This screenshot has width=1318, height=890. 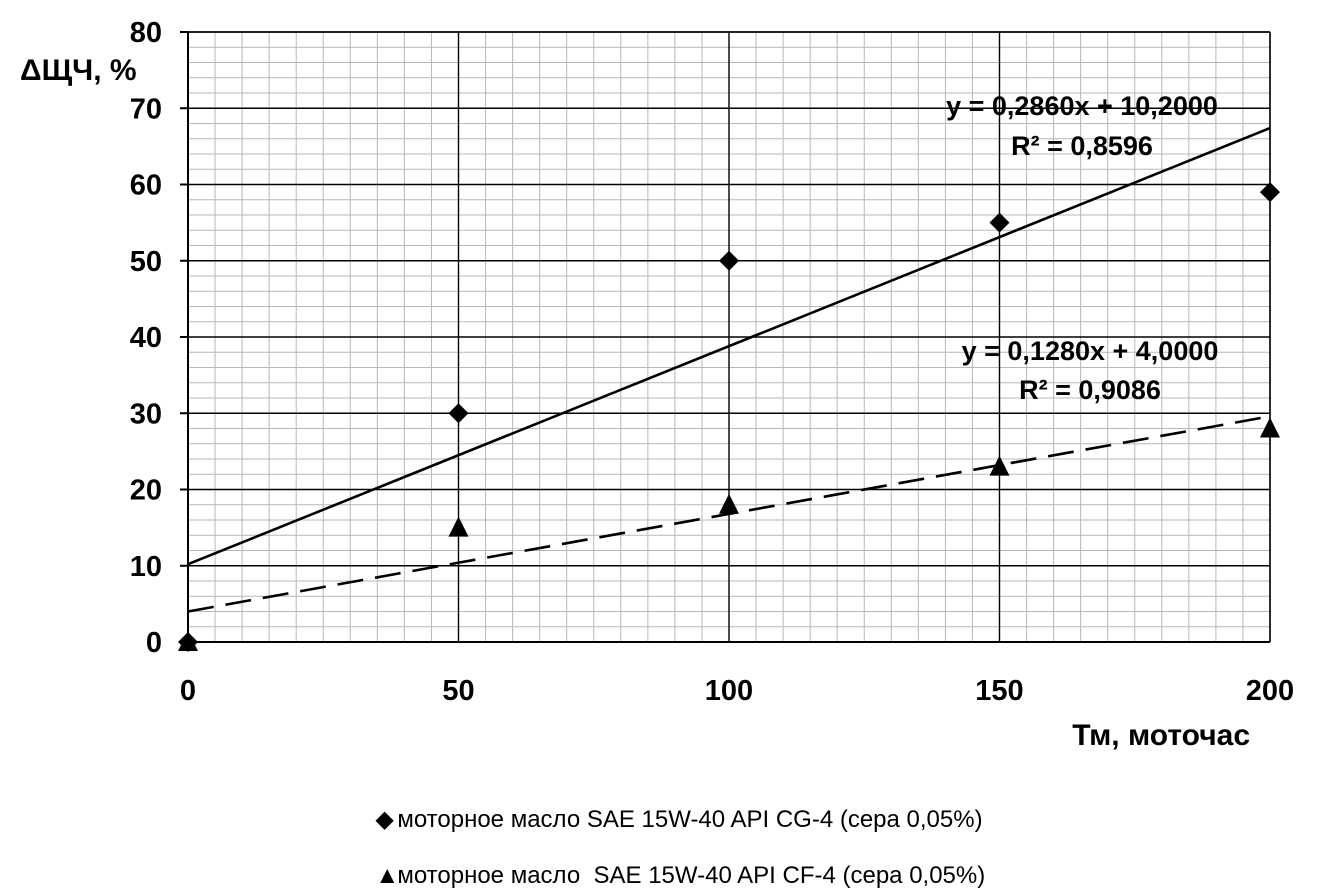 I want to click on y-tick-label: 80, so click(x=146, y=33).